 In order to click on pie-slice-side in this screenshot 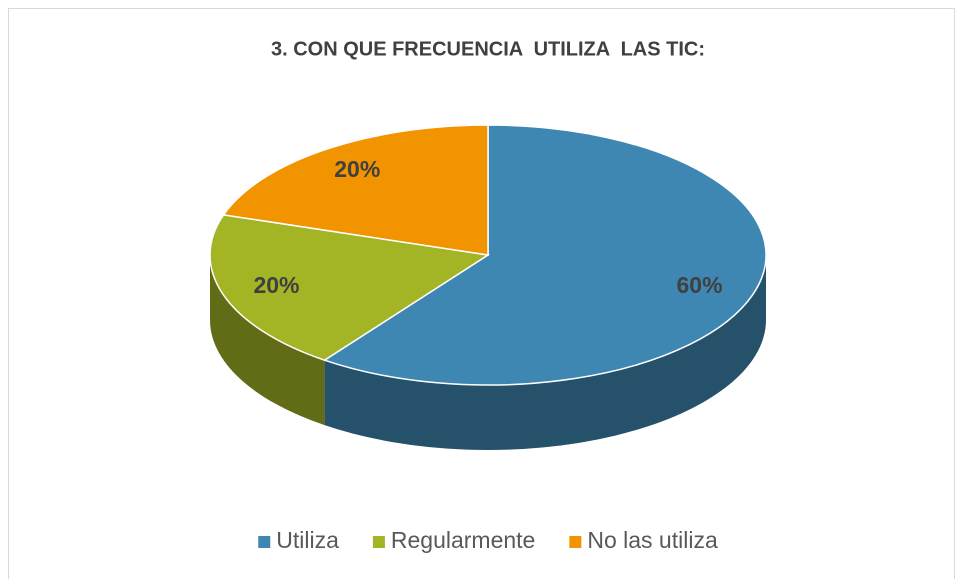, I will do `click(267, 340)`.